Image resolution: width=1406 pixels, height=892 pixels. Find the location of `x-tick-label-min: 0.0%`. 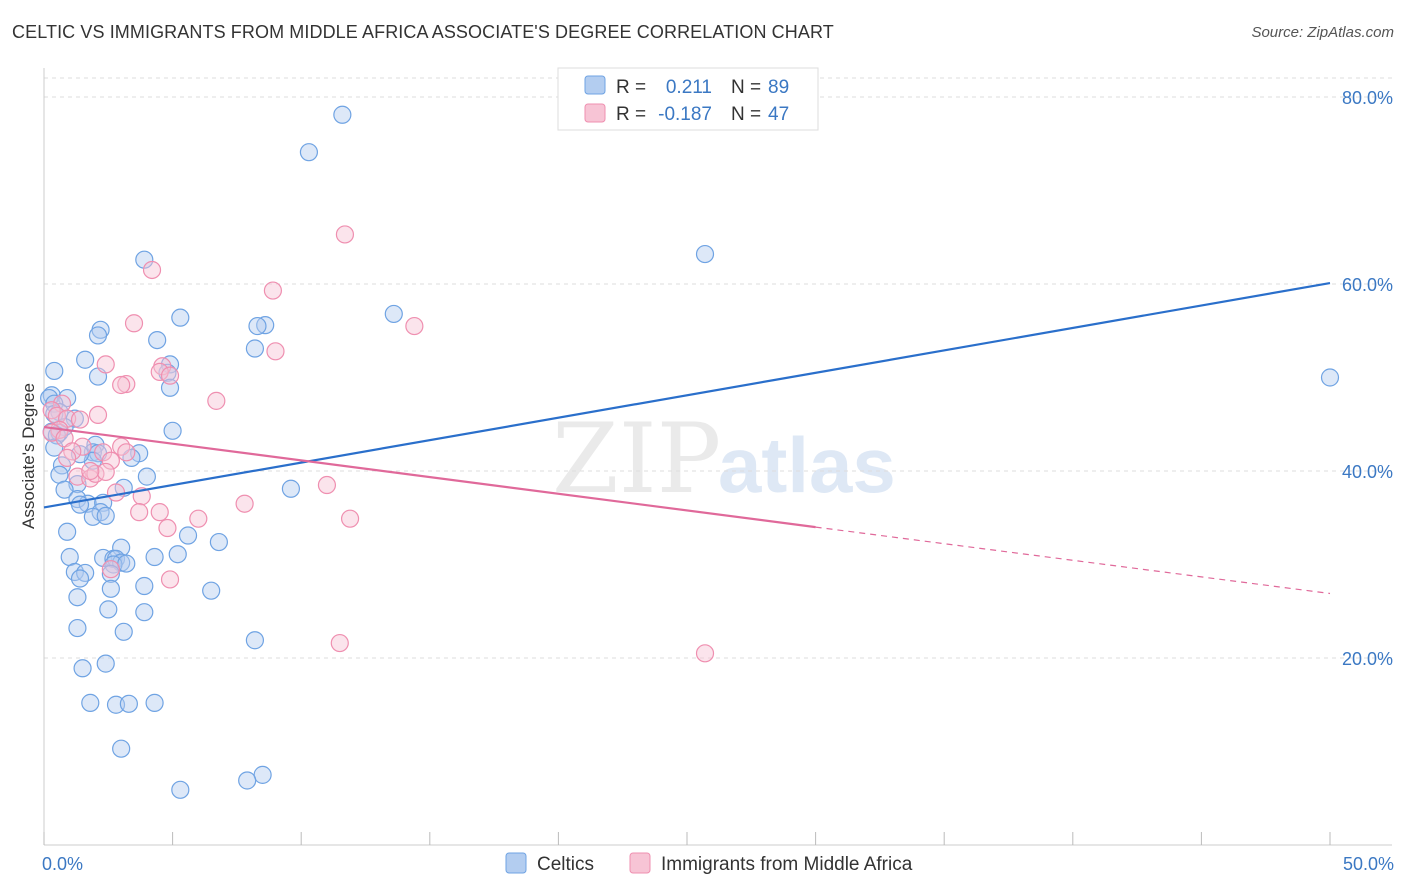

x-tick-label-min: 0.0% is located at coordinates (62, 864).